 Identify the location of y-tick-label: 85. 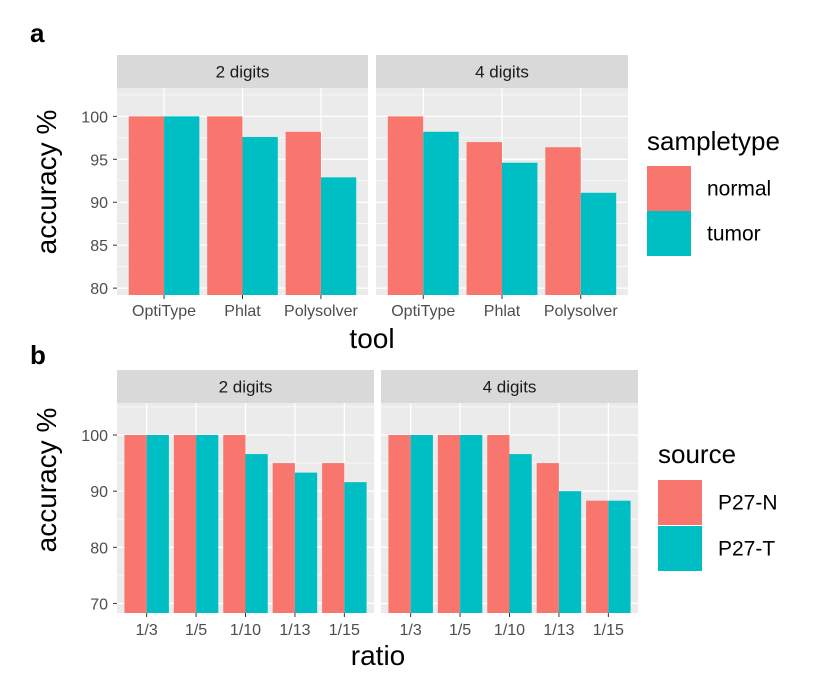
(99, 246).